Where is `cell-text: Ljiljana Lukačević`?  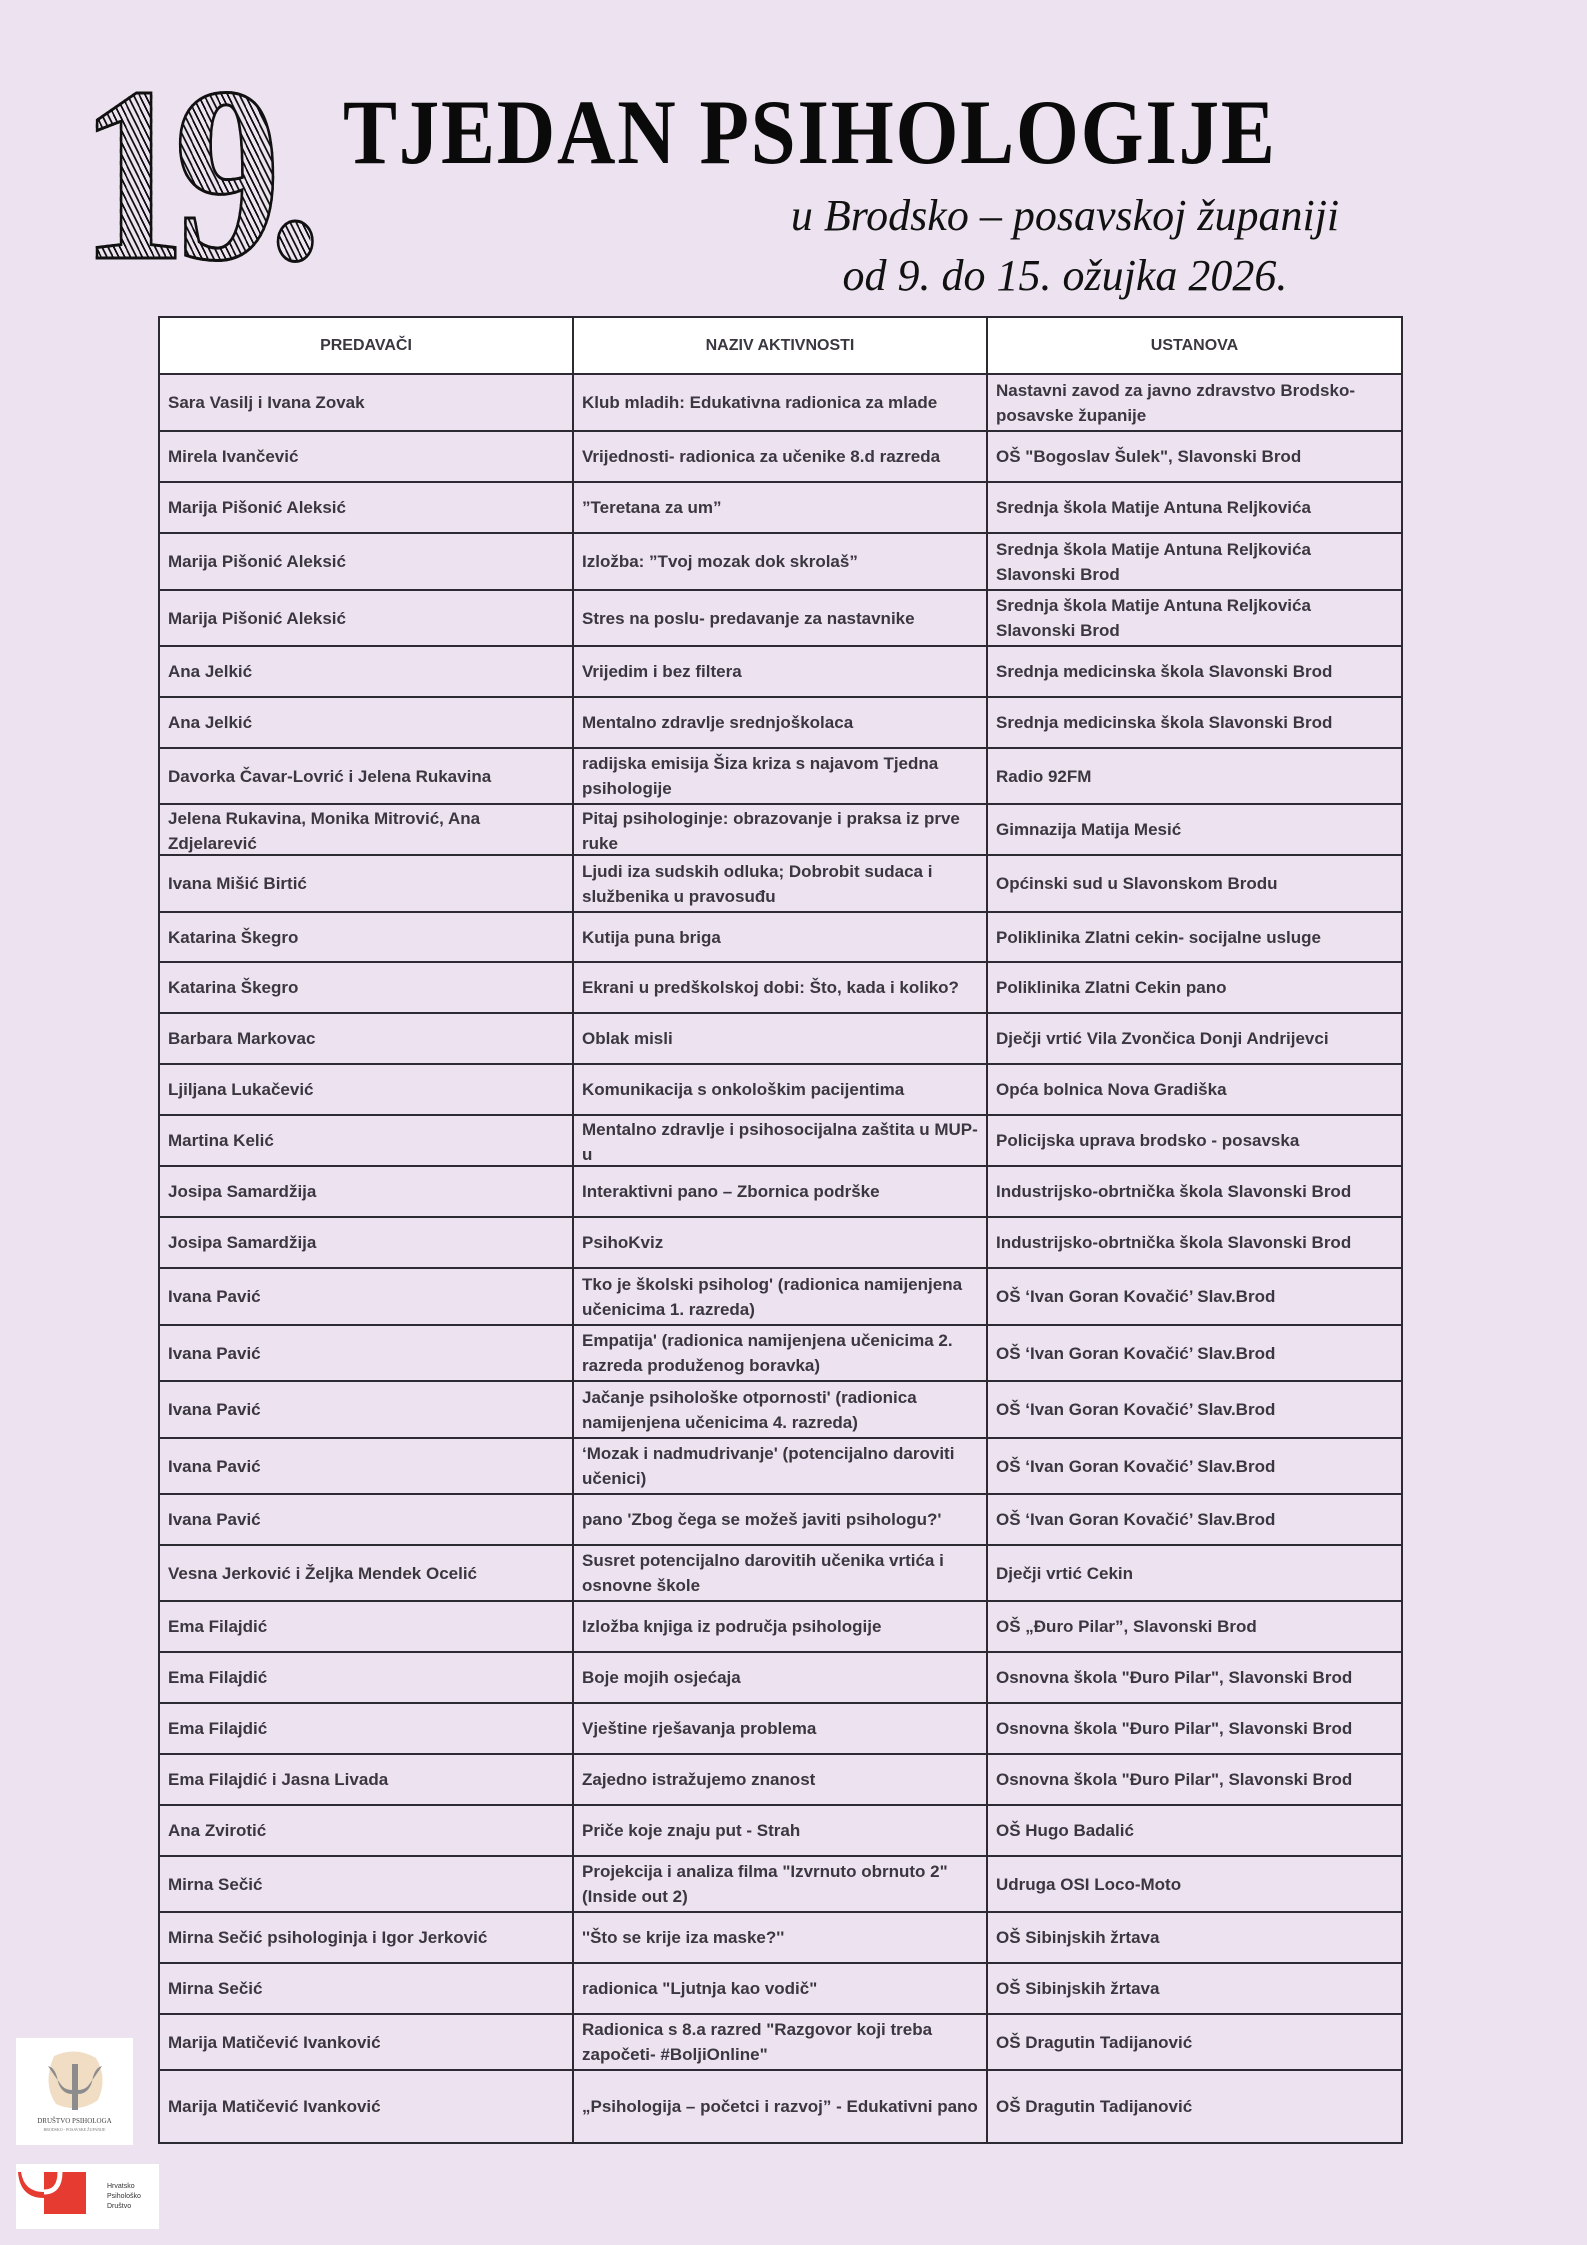
cell-text: Ljiljana Lukačević is located at coordinates (241, 1089).